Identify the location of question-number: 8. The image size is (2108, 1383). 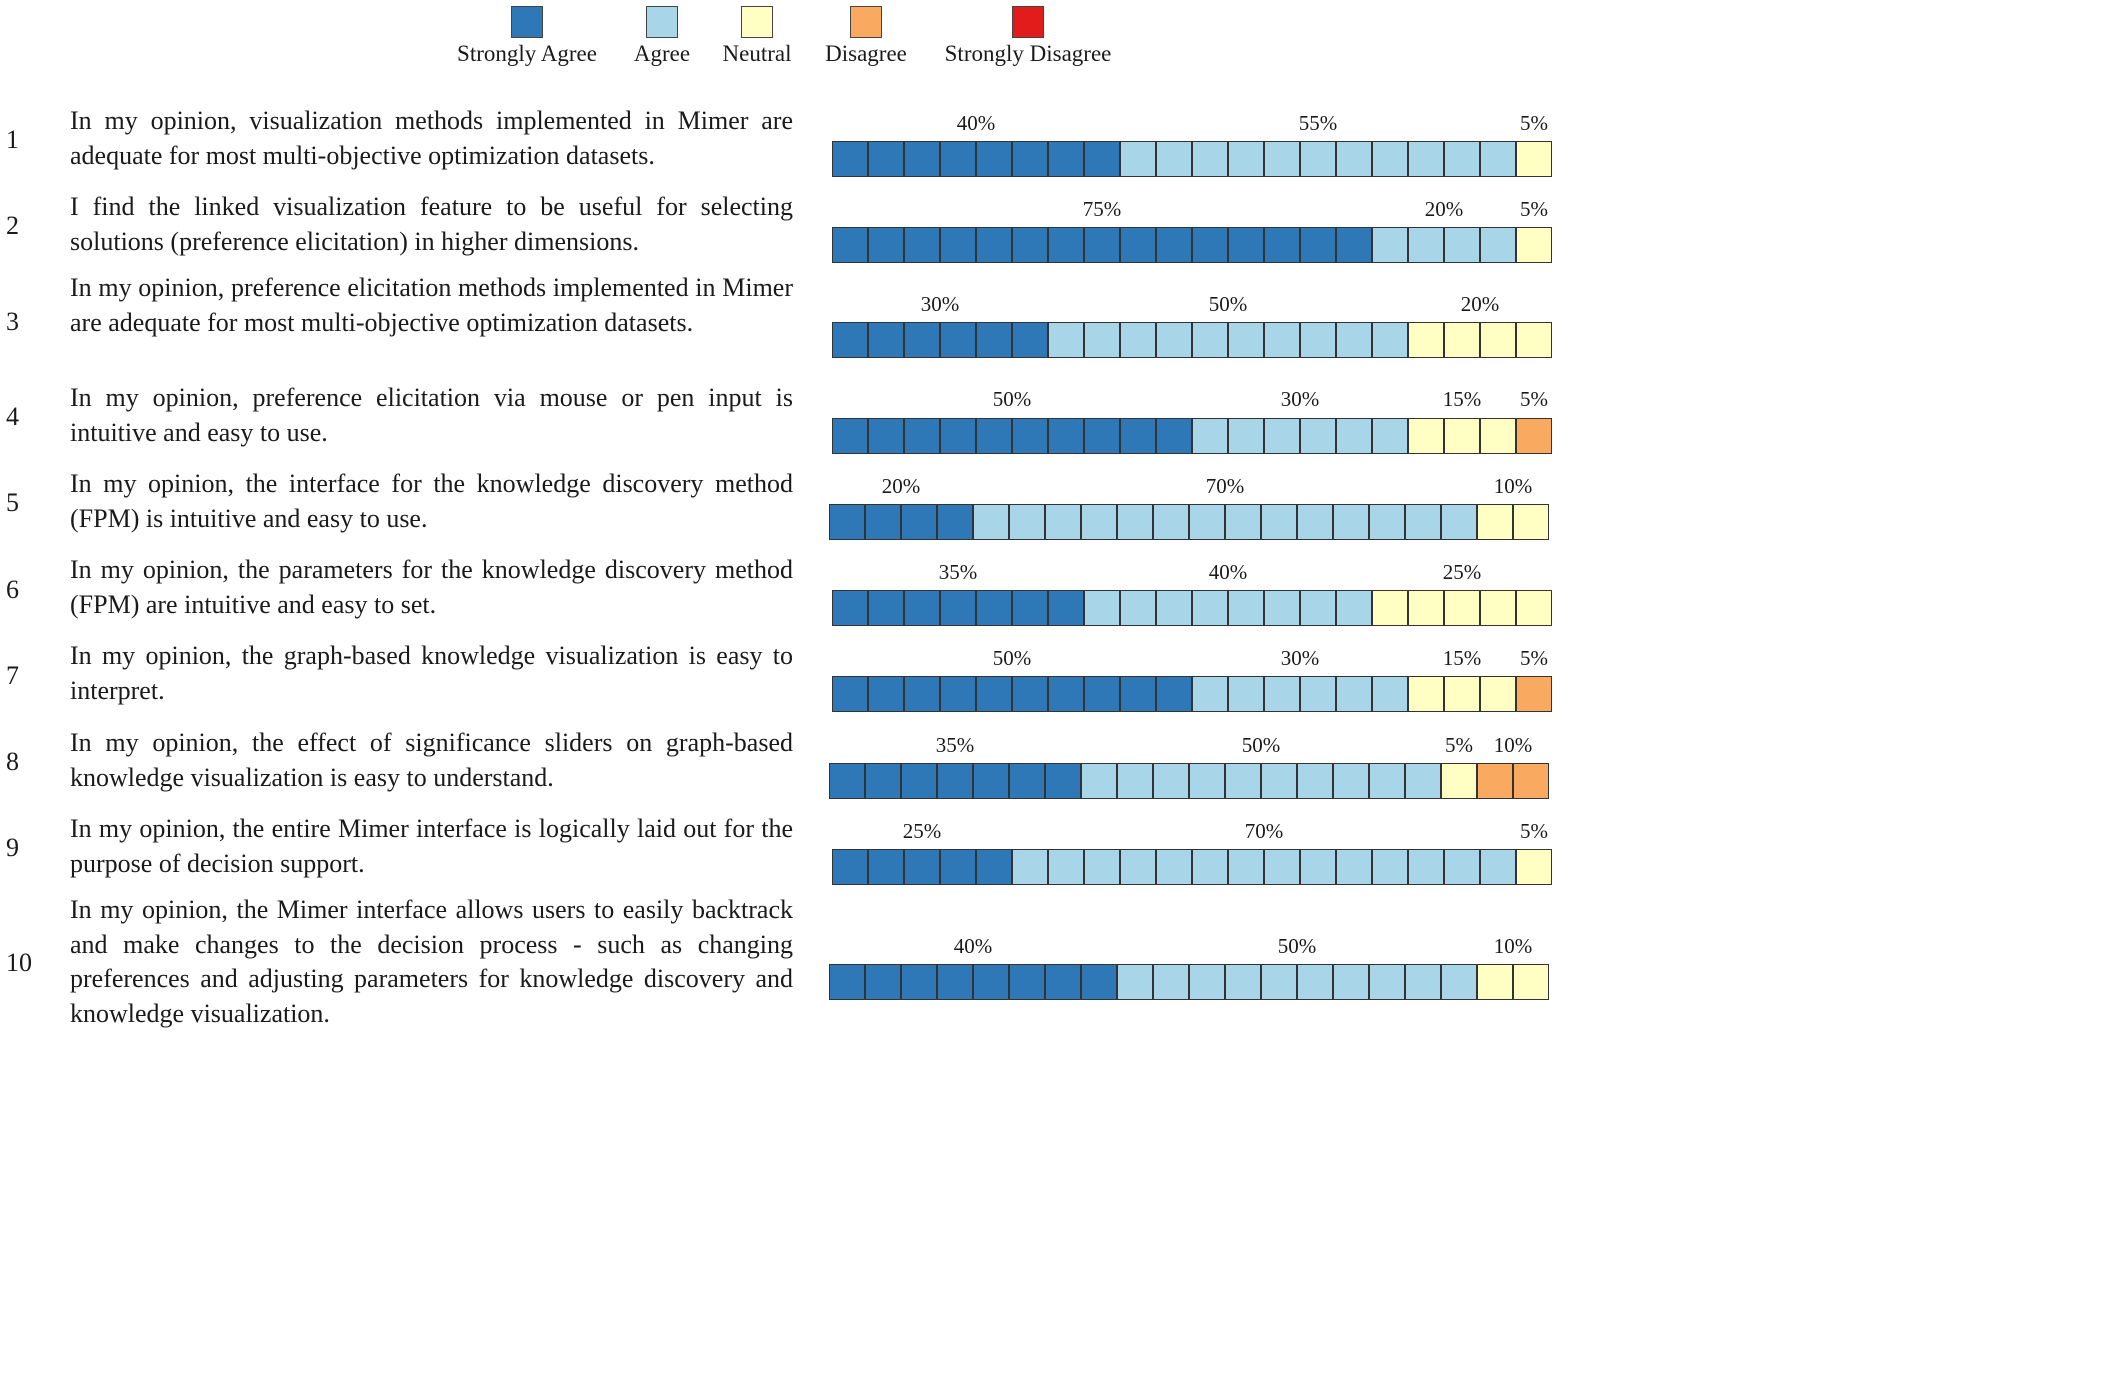
(12, 761).